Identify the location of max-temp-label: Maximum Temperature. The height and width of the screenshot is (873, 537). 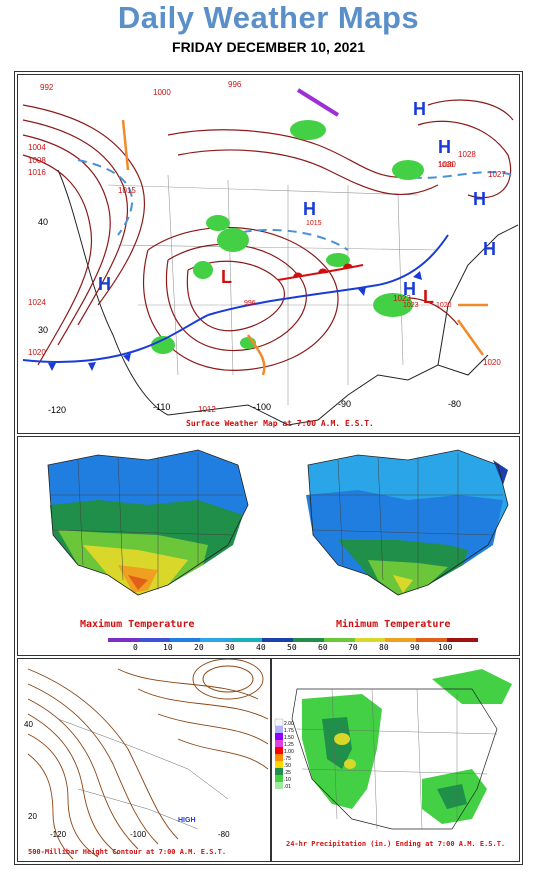
(137, 624).